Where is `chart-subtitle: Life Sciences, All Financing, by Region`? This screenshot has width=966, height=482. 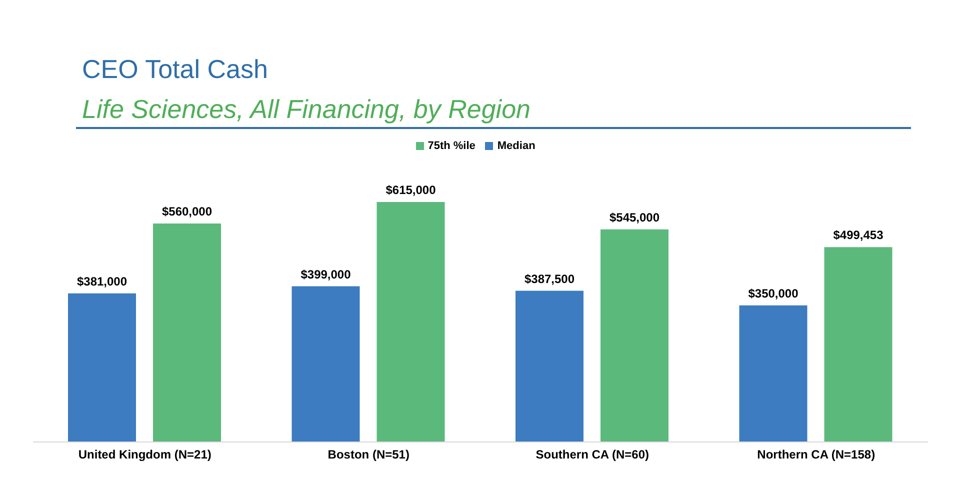 chart-subtitle: Life Sciences, All Financing, by Region is located at coordinates (306, 109).